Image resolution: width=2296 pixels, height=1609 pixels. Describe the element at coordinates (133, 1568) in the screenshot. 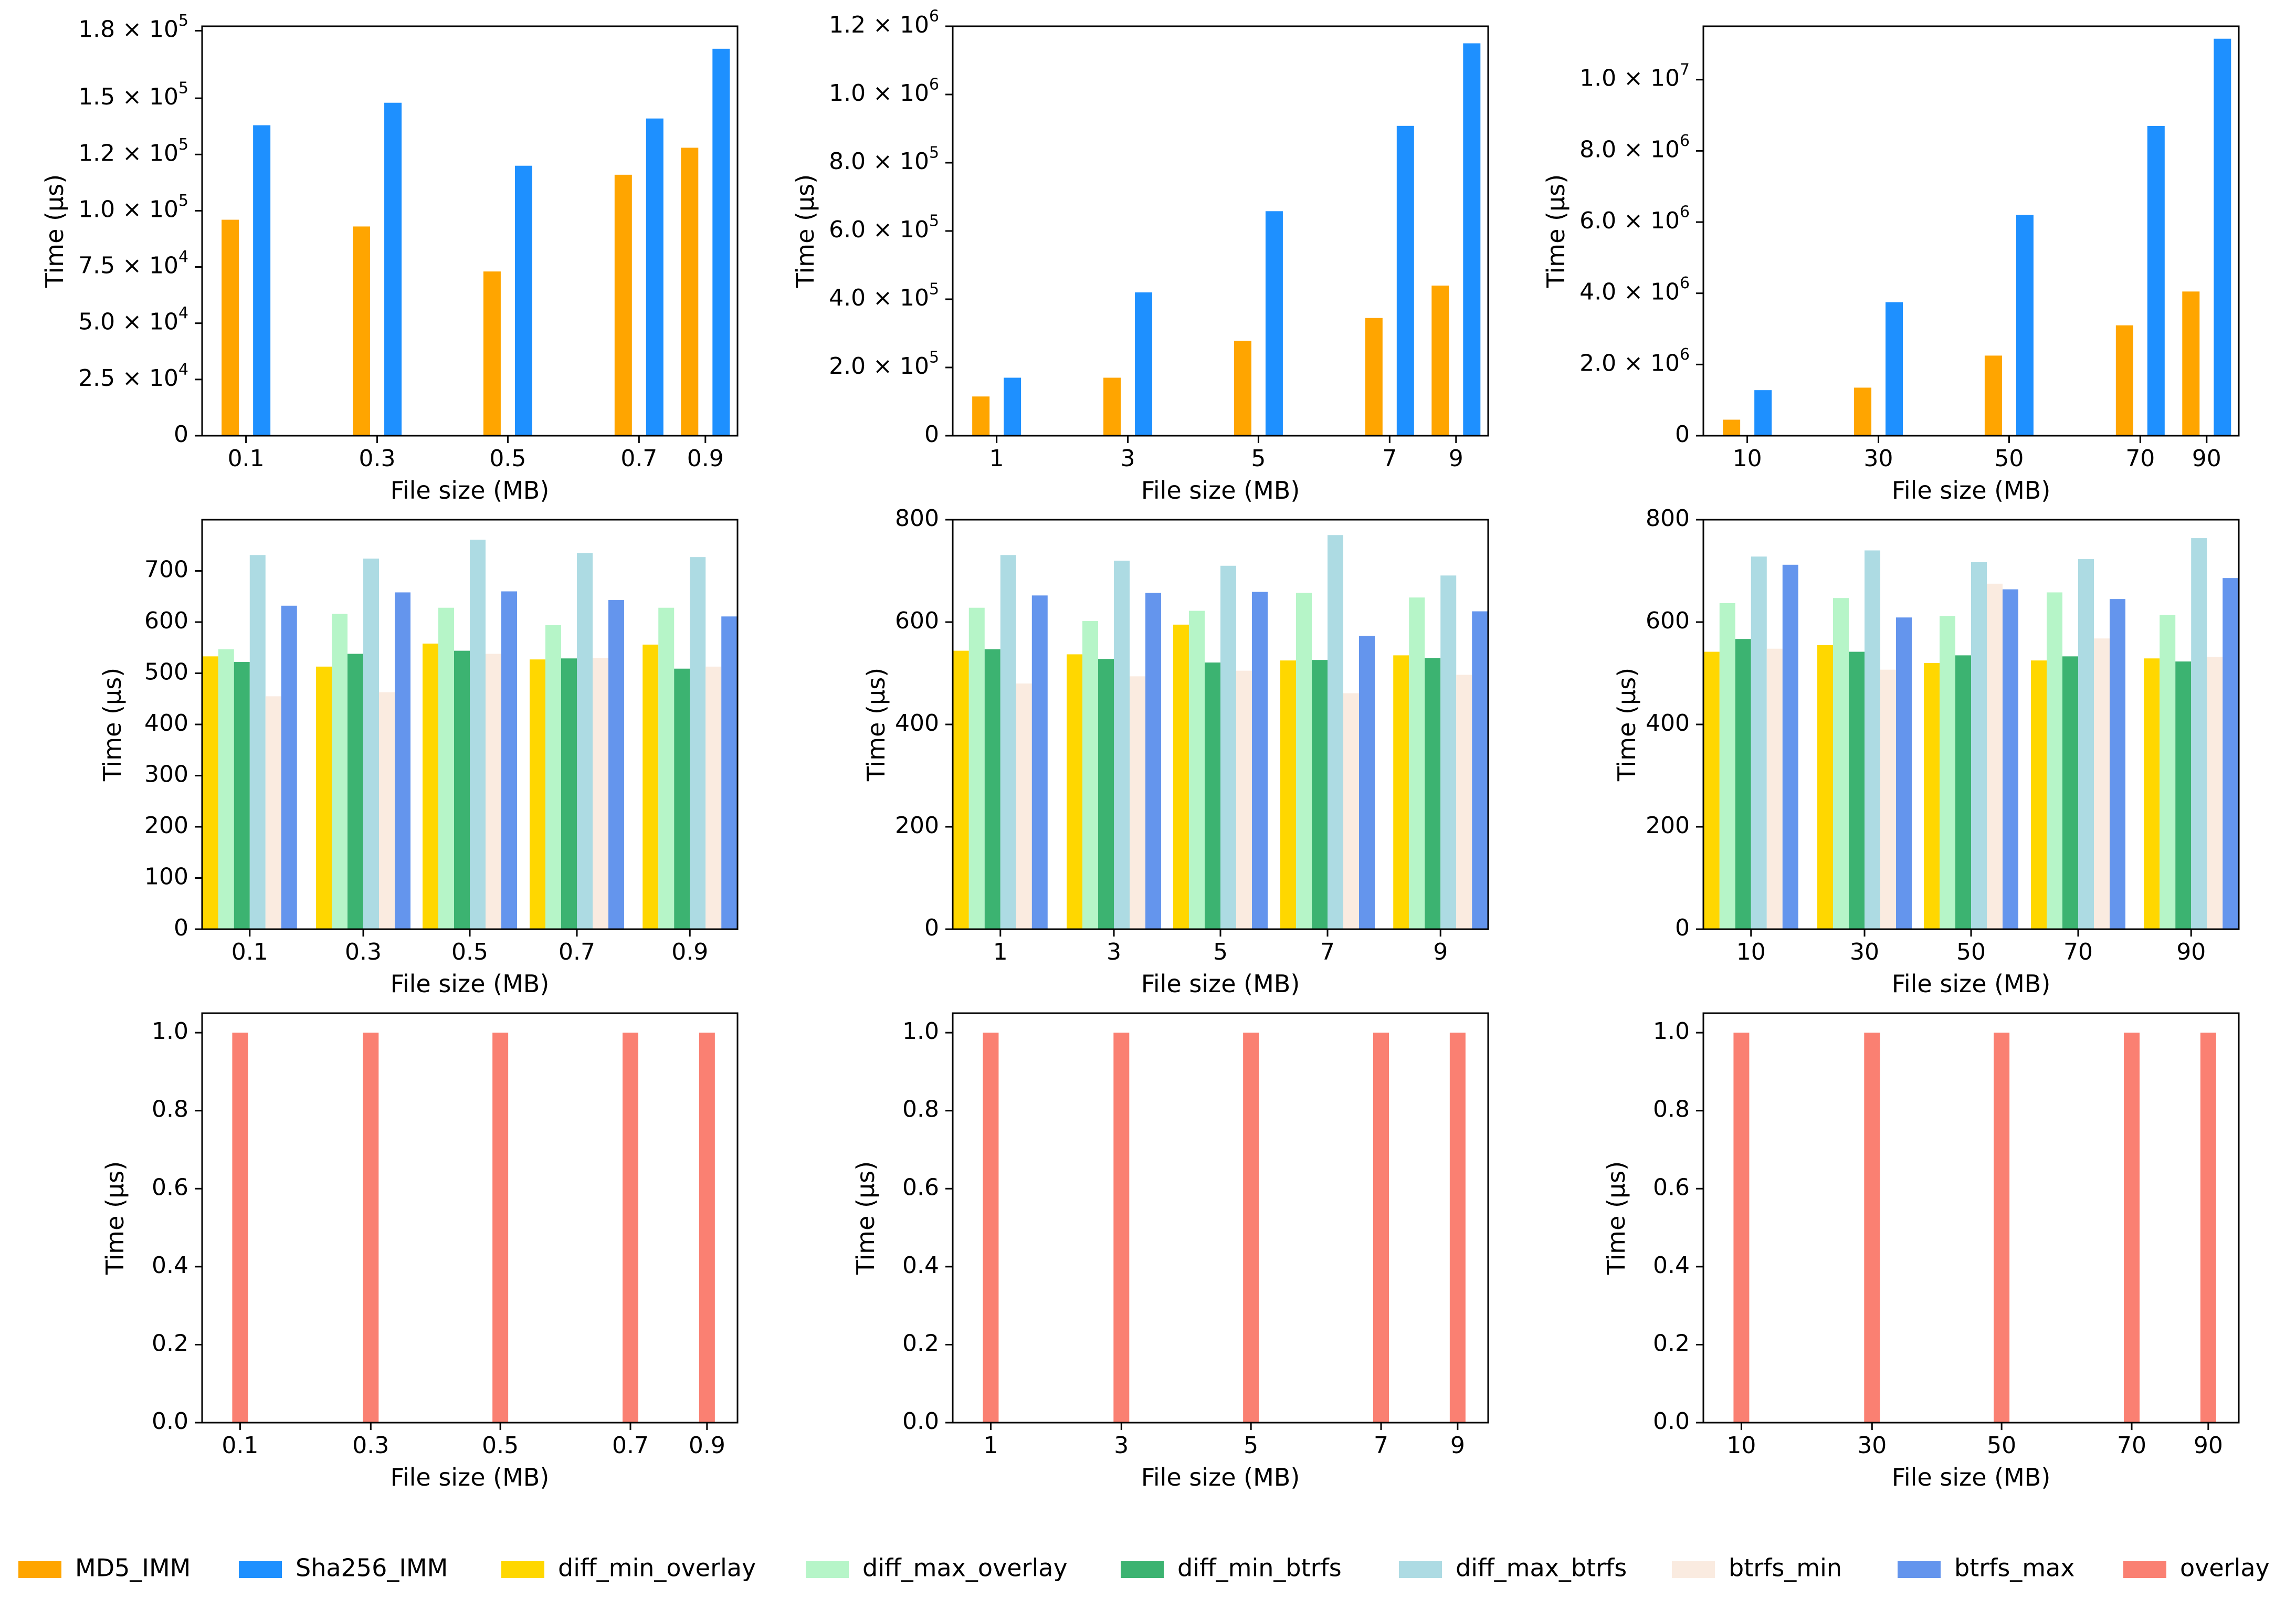

I see `legend-label-md5-imm: MD5_IMM` at that location.